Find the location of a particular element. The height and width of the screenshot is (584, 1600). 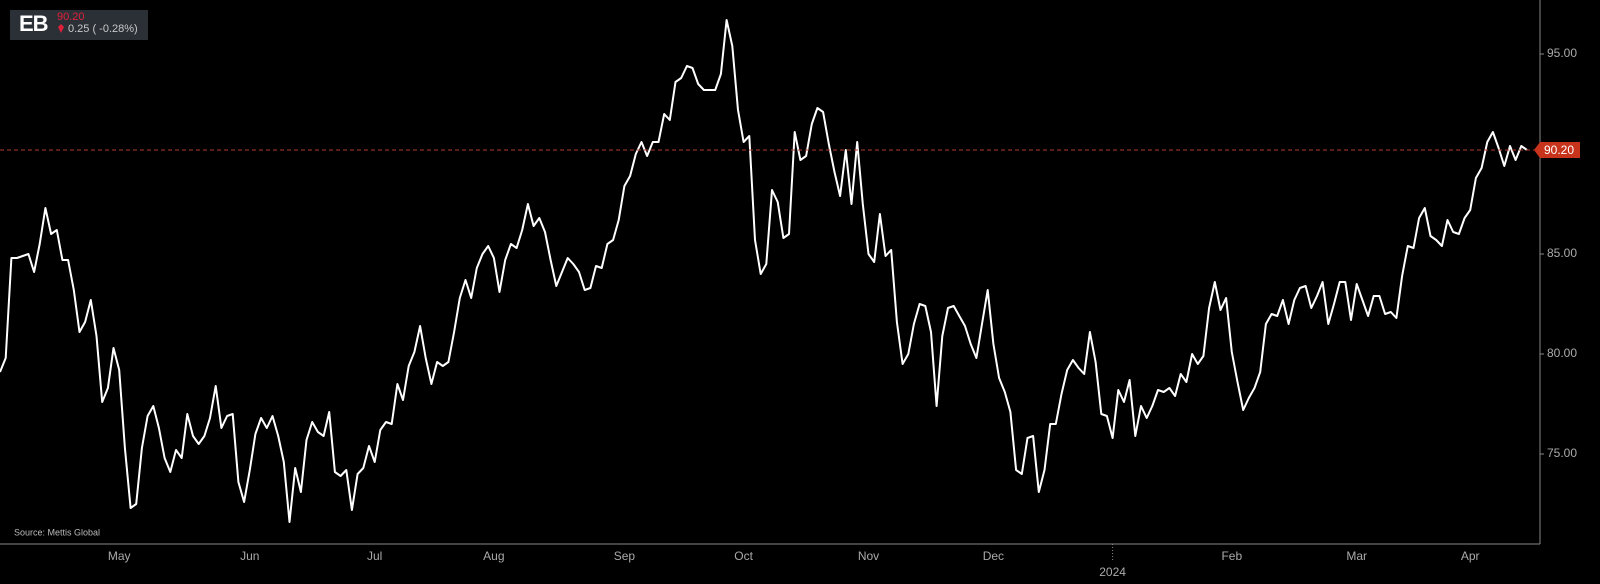

x-tick-label: Sep is located at coordinates (625, 556).